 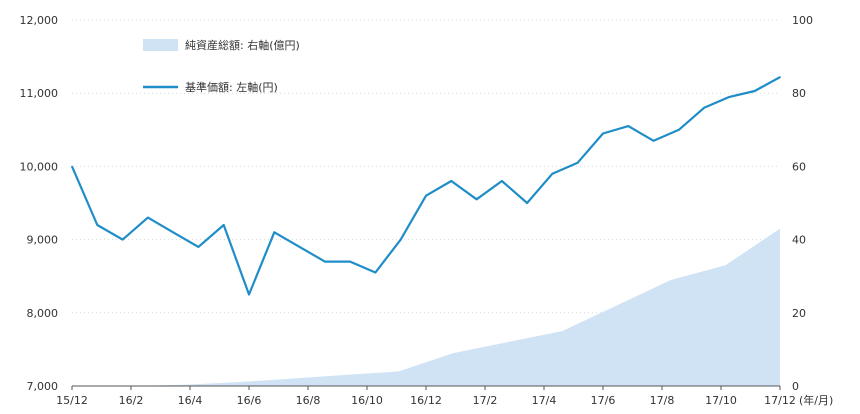 What do you see at coordinates (221, 66) in the screenshot?
I see `legend: 純資産総額: 右軸(億円) 基準価額: 左軸(円)` at bounding box center [221, 66].